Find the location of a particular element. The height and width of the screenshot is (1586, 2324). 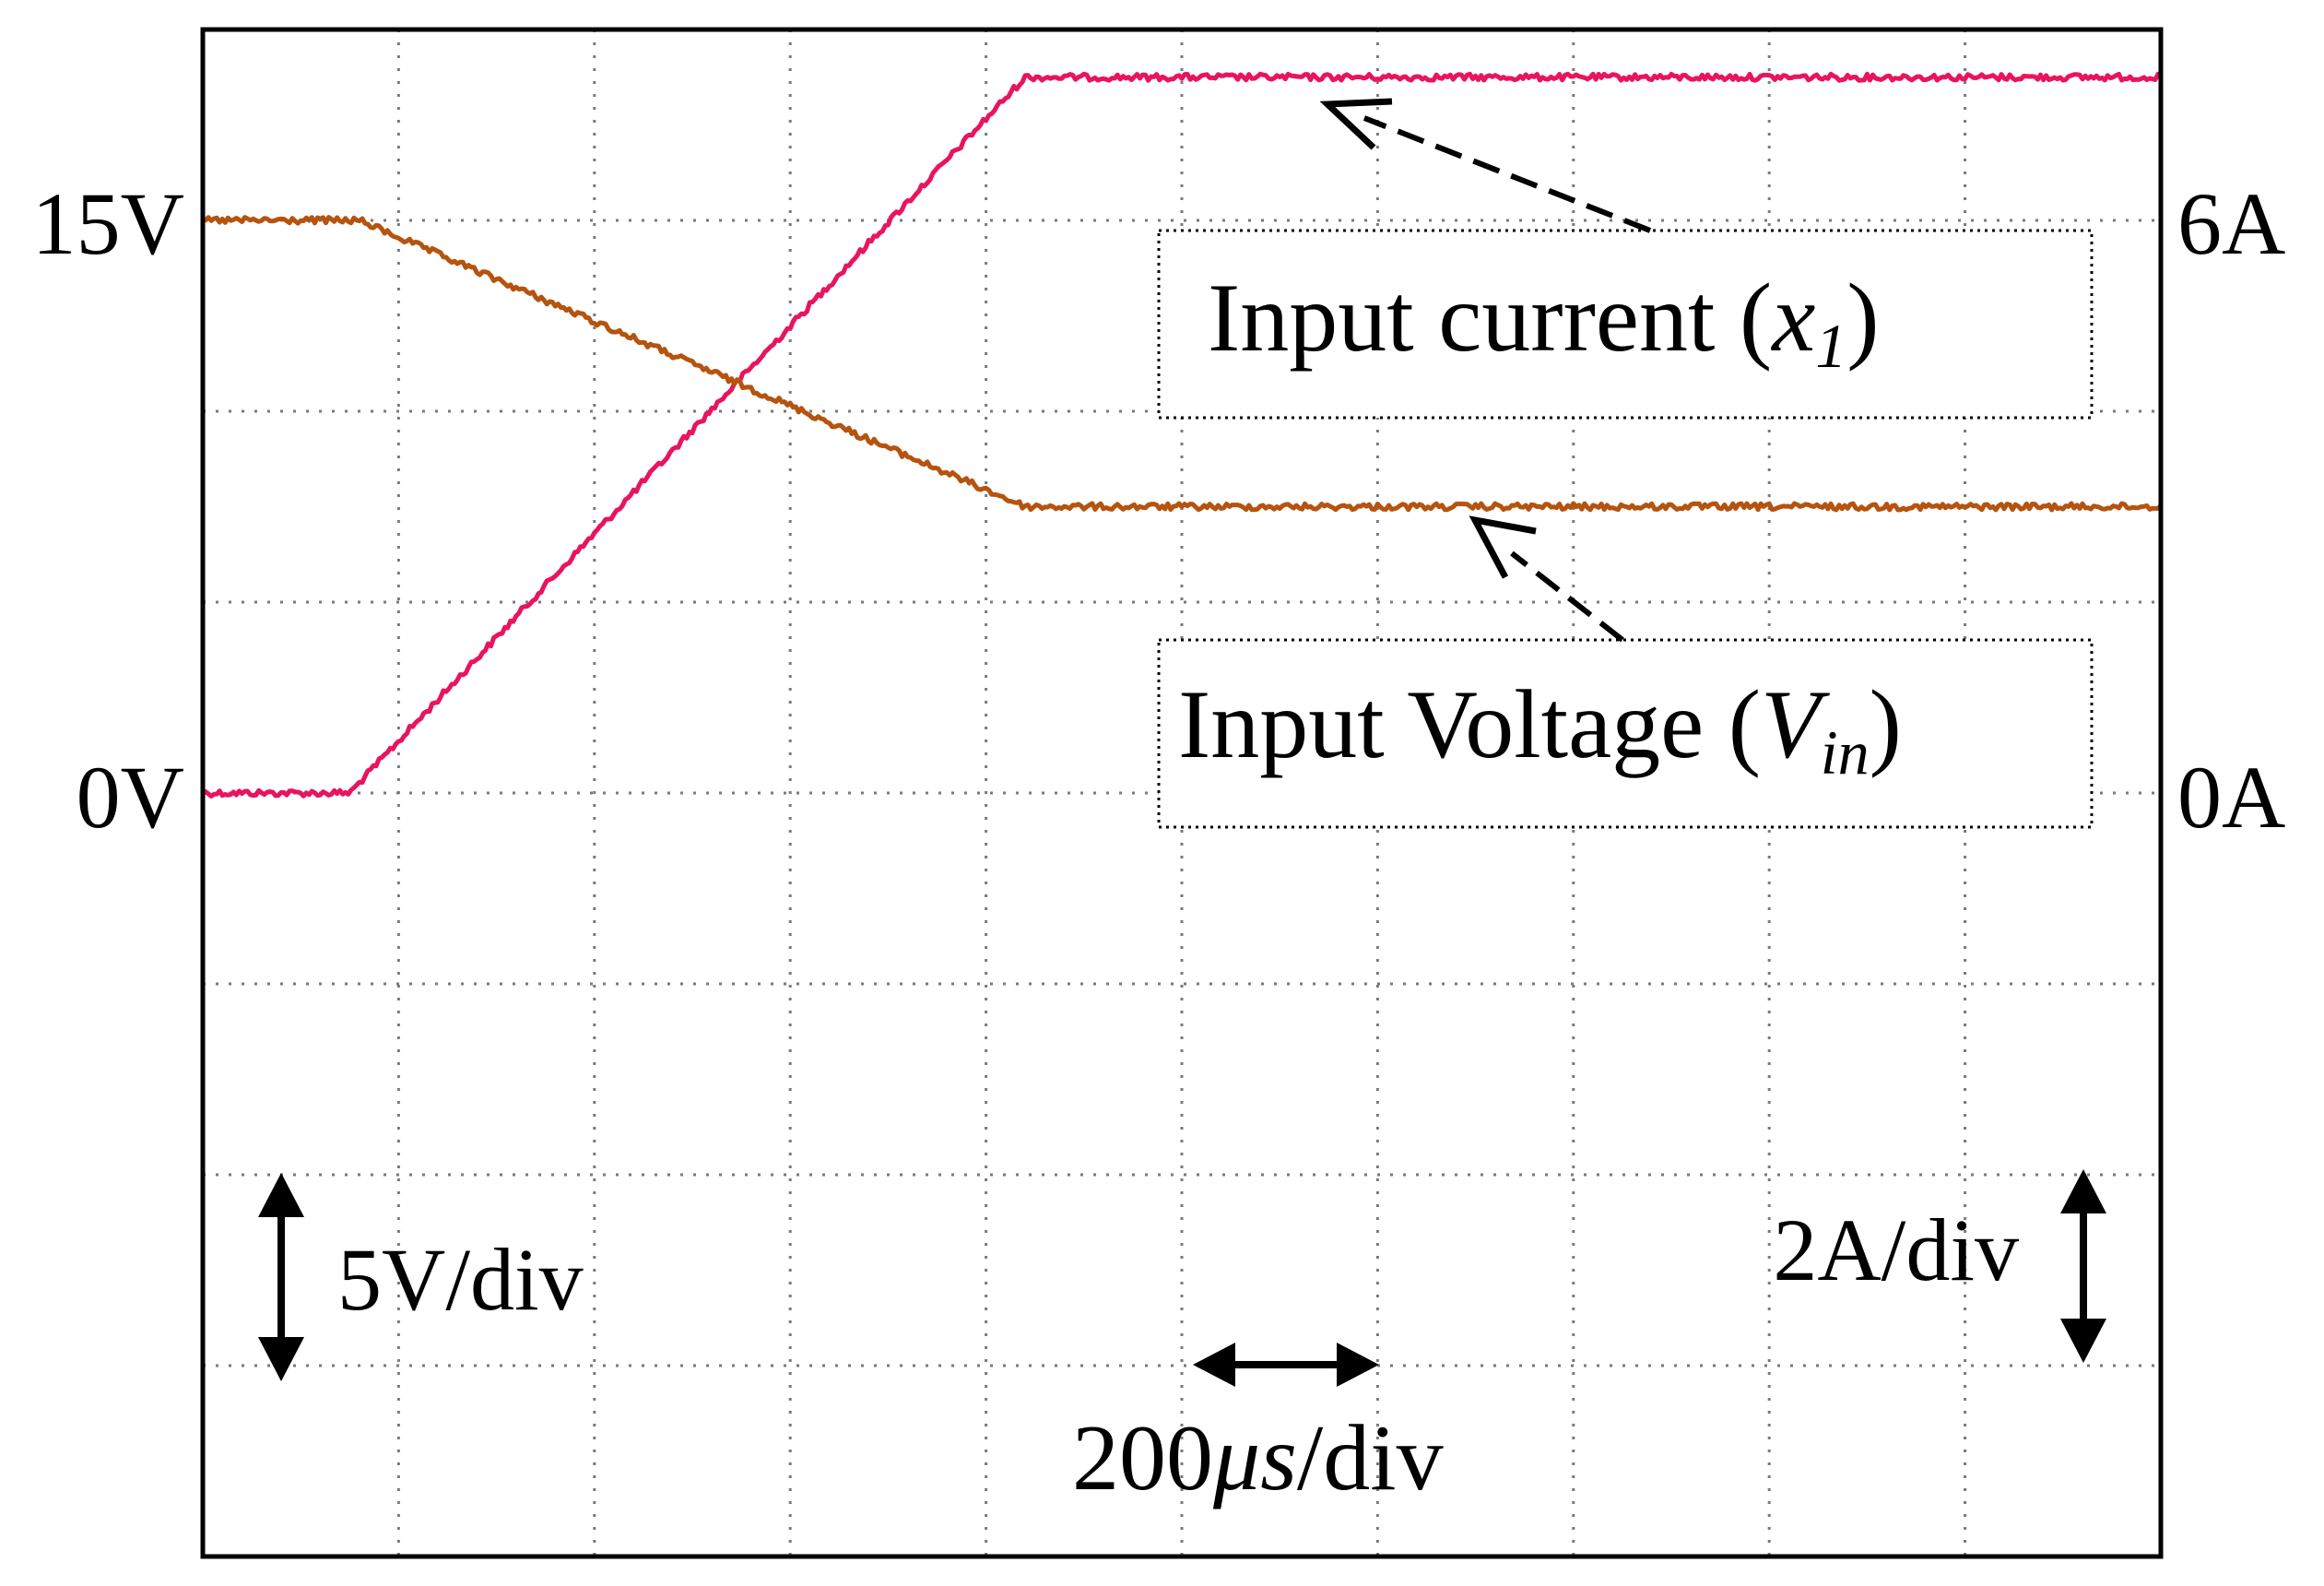

voltage-label-suffix: ) is located at coordinates (1886, 724).